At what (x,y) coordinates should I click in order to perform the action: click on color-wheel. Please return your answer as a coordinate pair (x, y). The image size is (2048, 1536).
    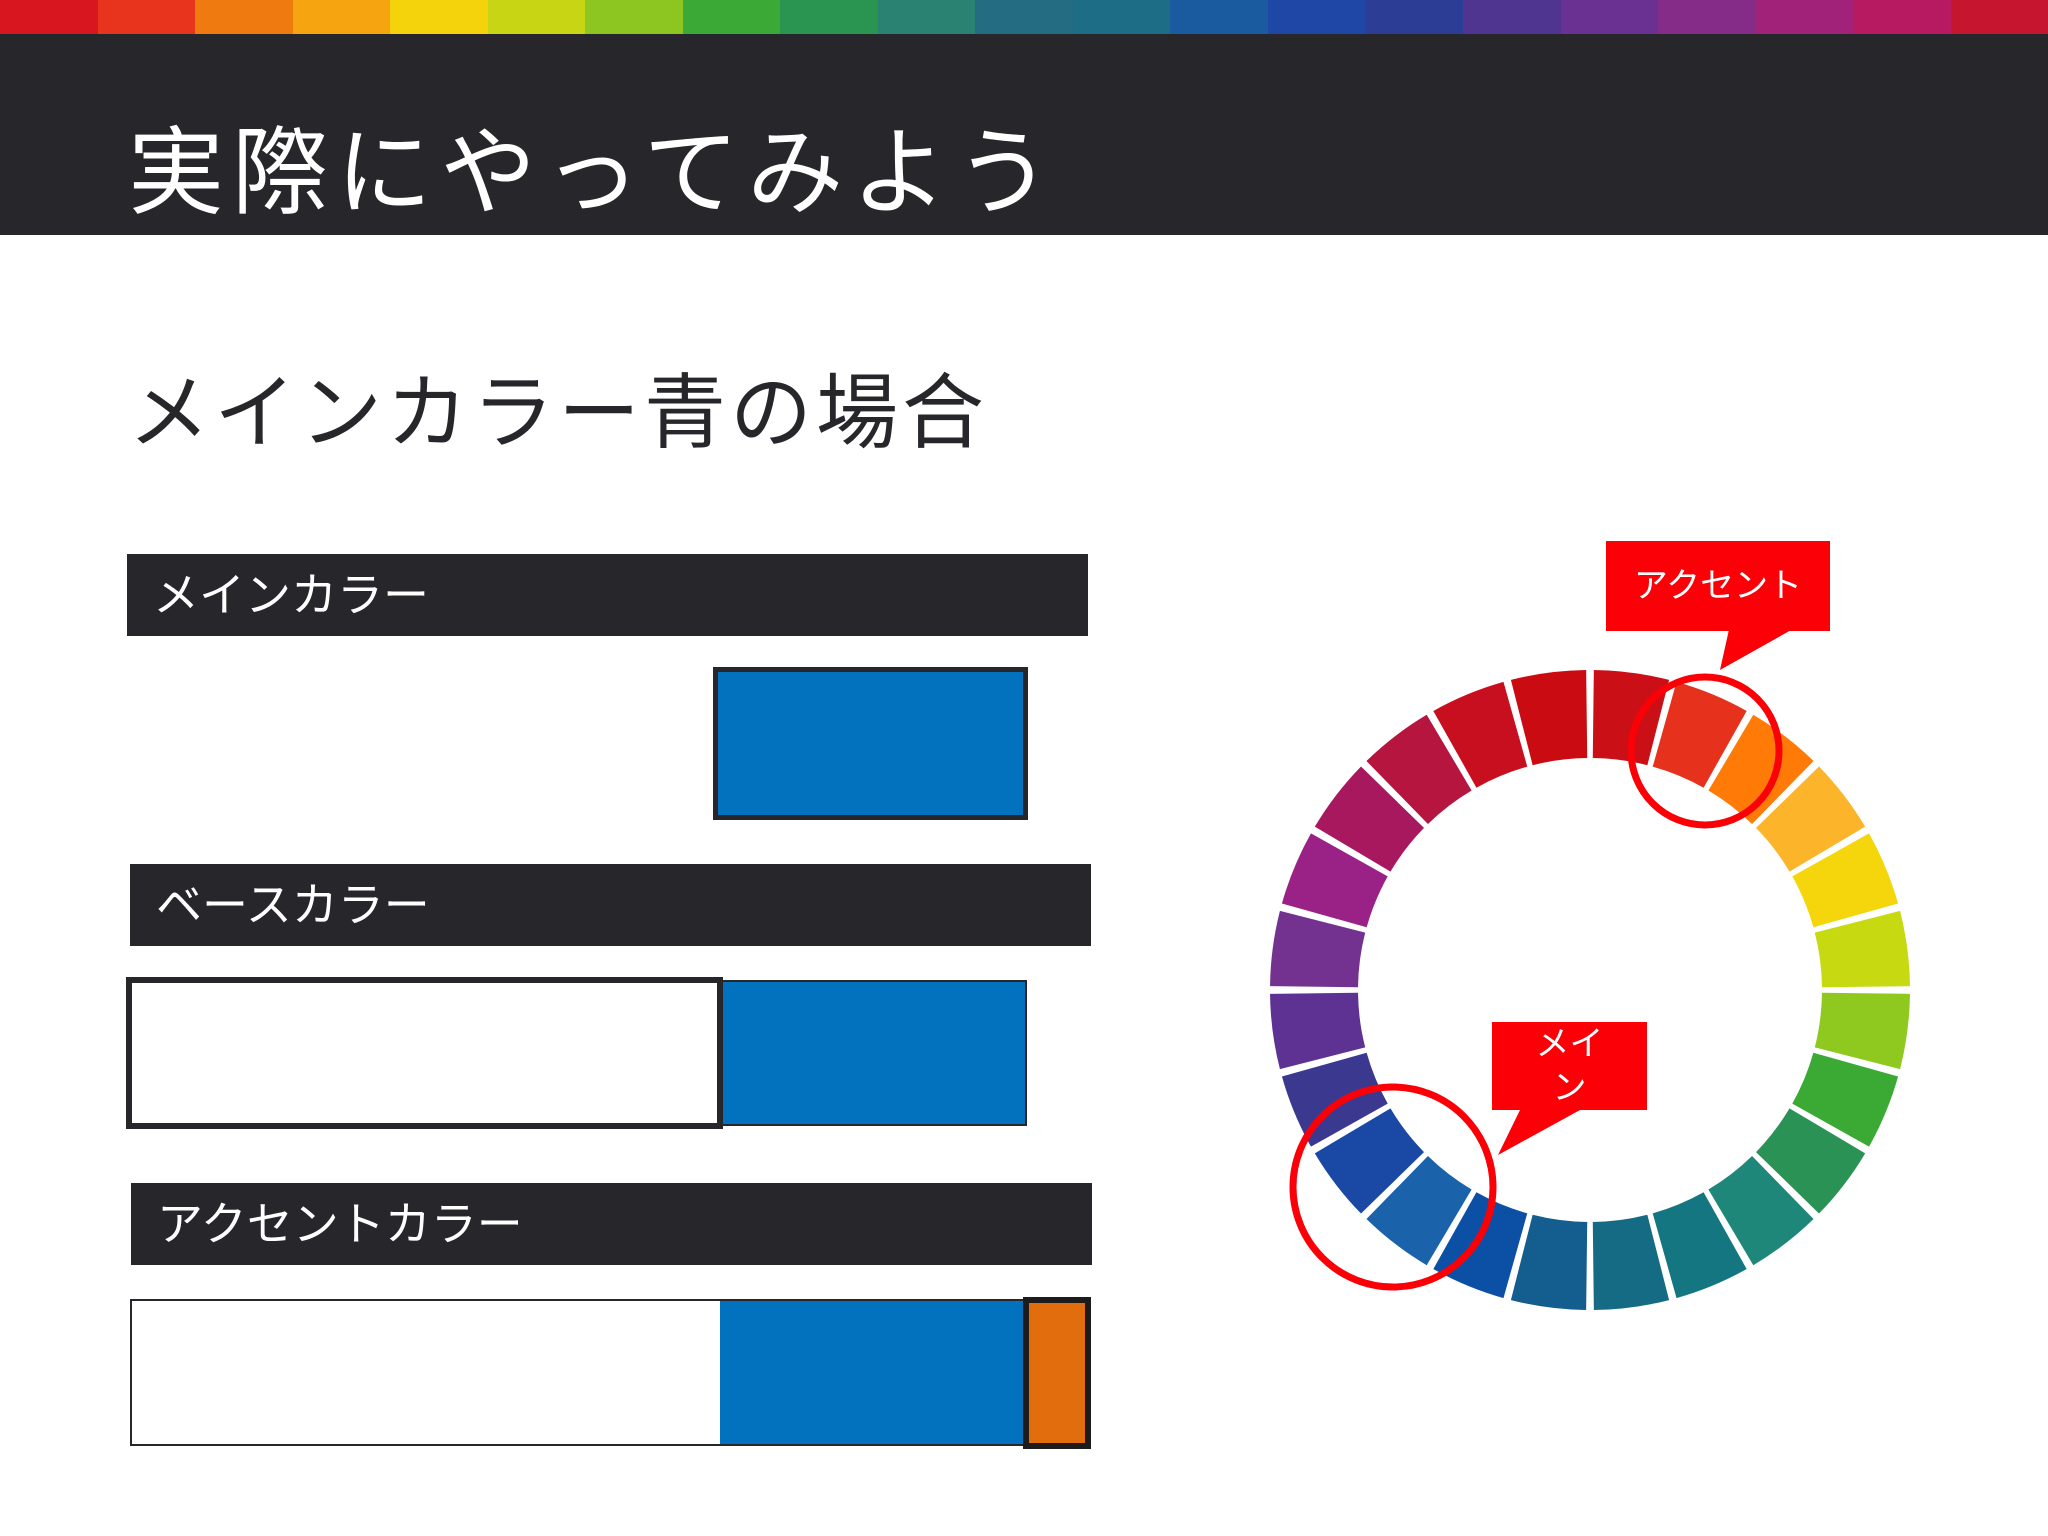
    Looking at the image, I should click on (1590, 990).